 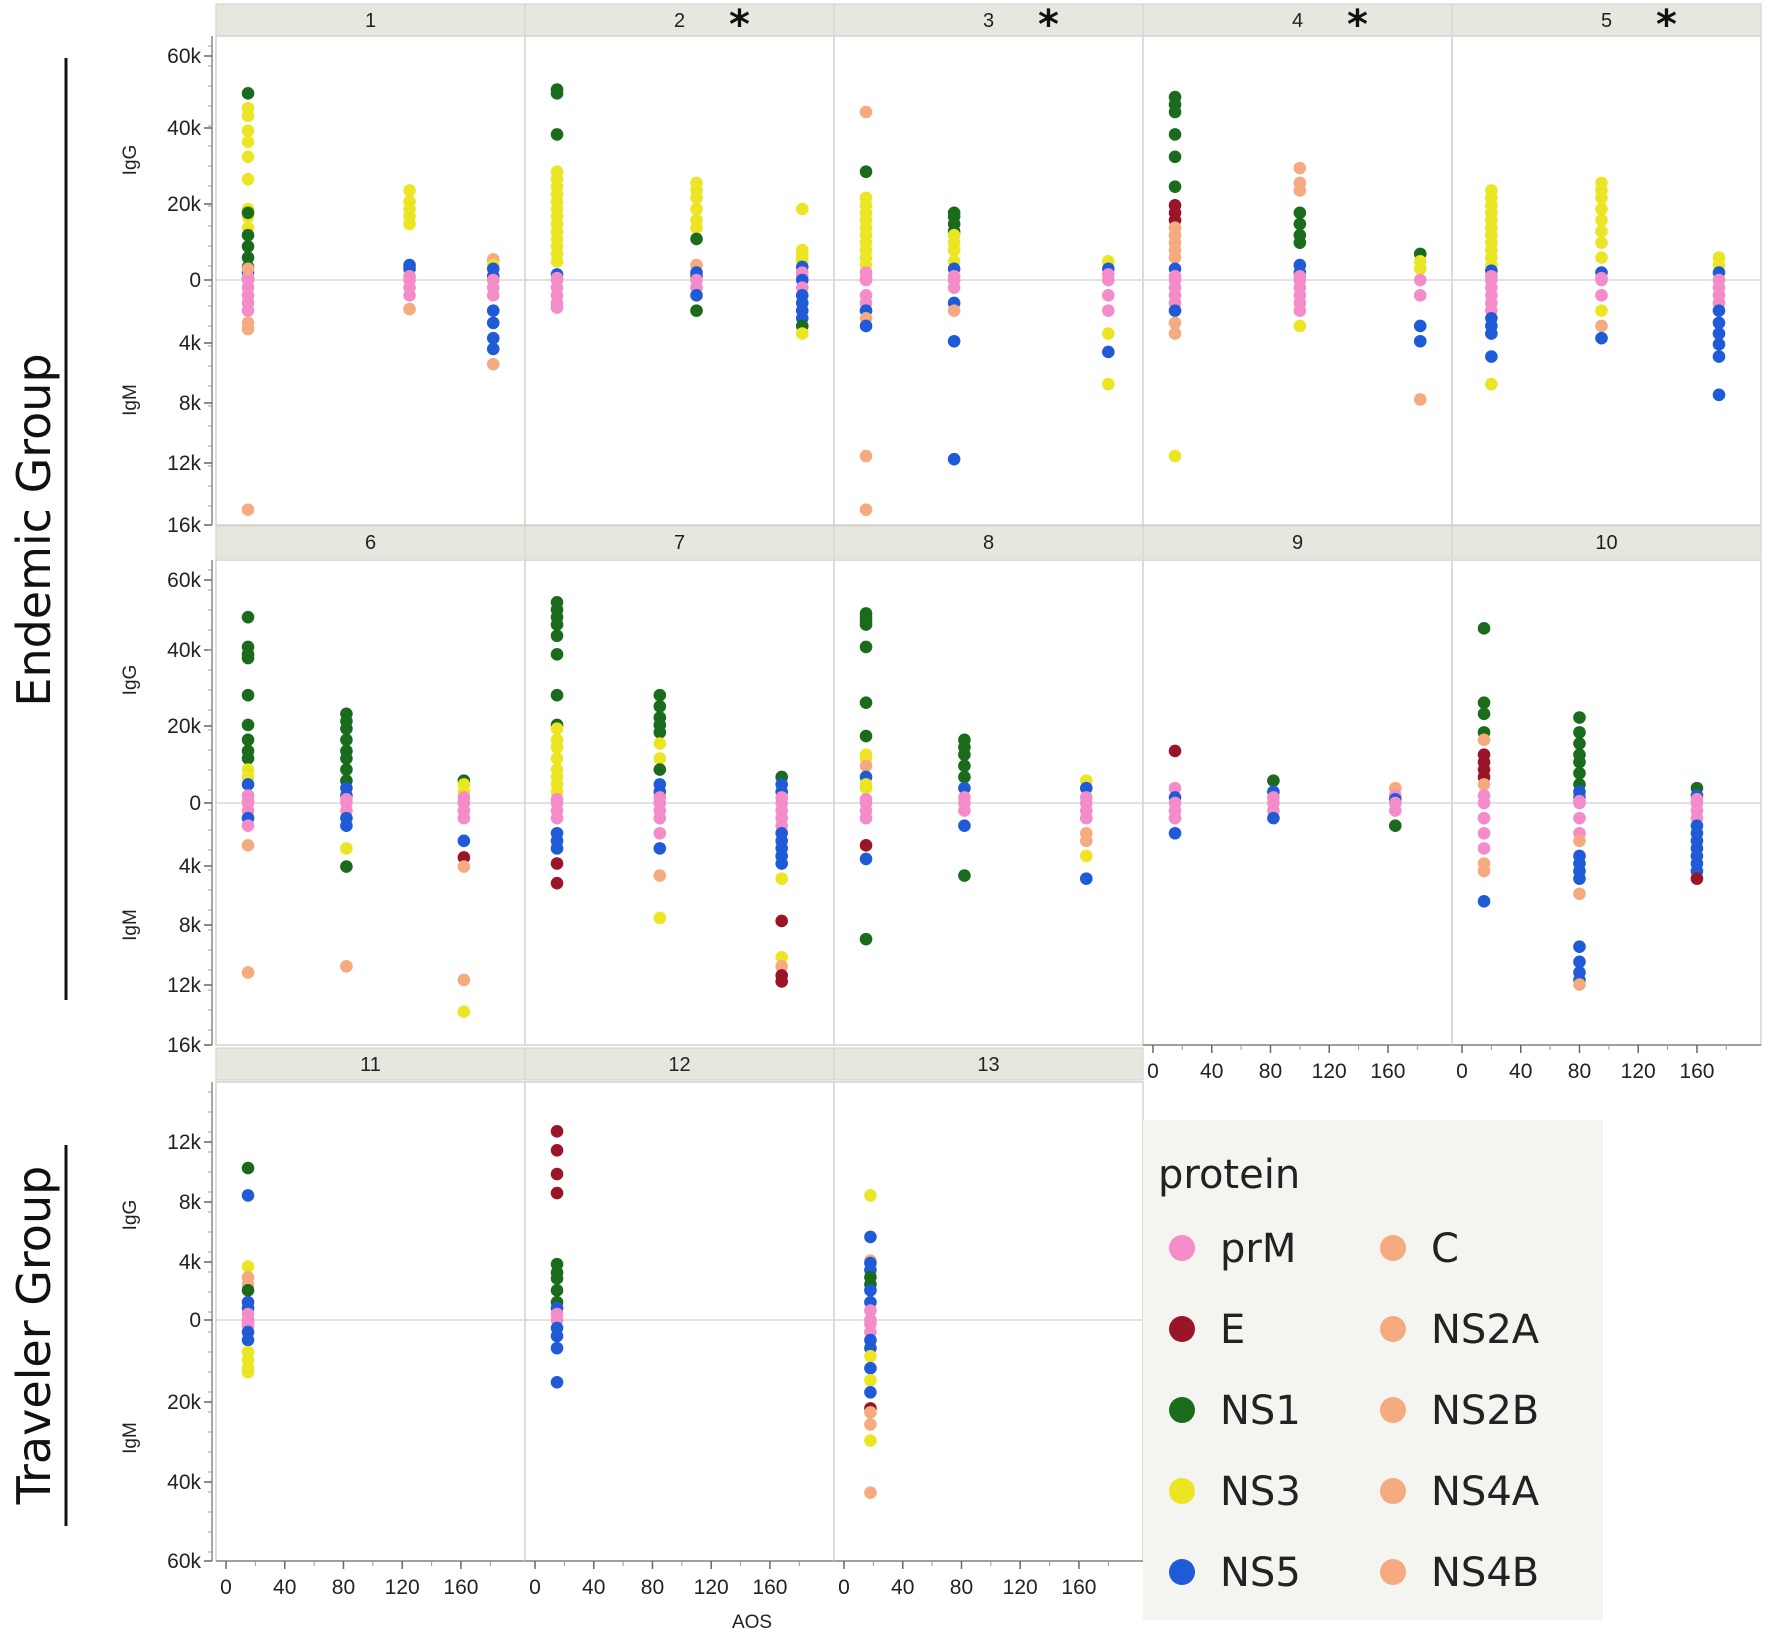 What do you see at coordinates (1485, 1492) in the screenshot?
I see `legend-label: NS4A` at bounding box center [1485, 1492].